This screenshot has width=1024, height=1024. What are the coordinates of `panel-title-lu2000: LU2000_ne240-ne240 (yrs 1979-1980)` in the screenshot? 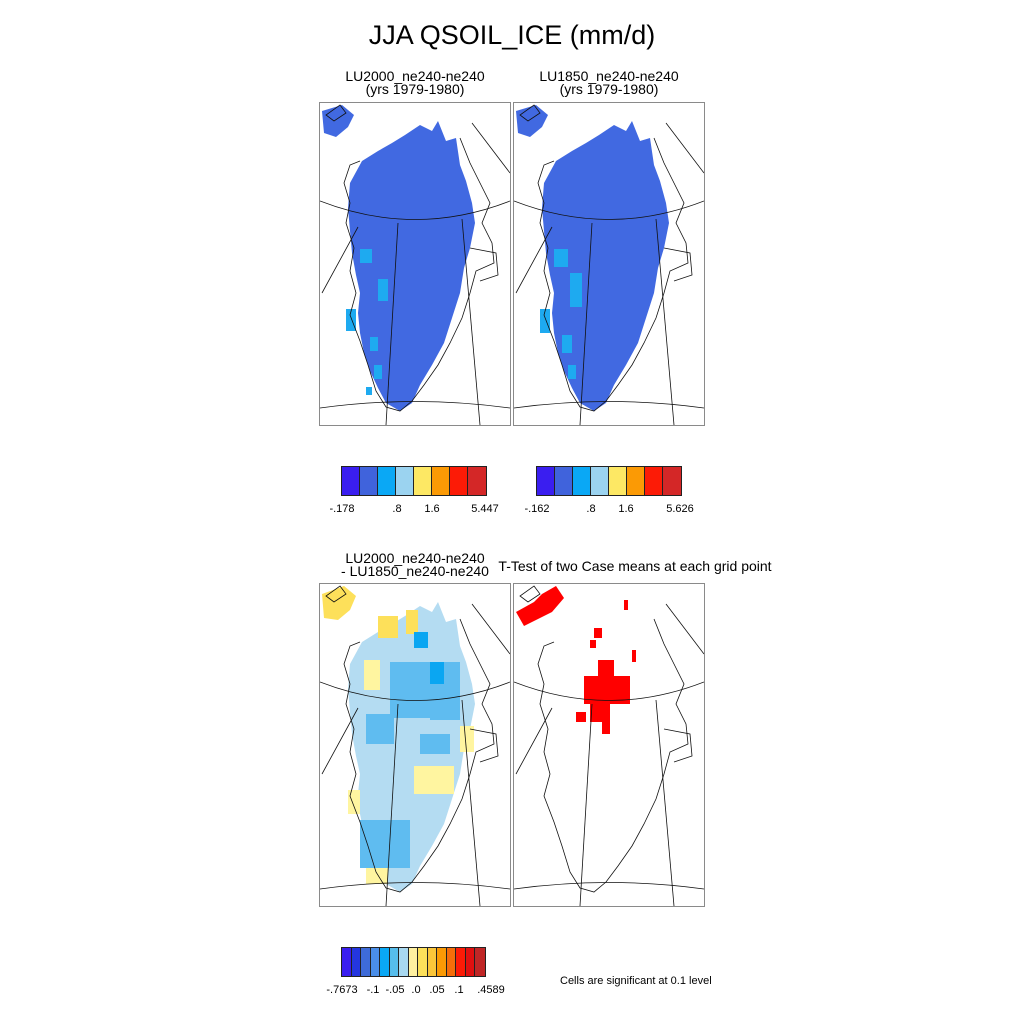 It's located at (415, 82).